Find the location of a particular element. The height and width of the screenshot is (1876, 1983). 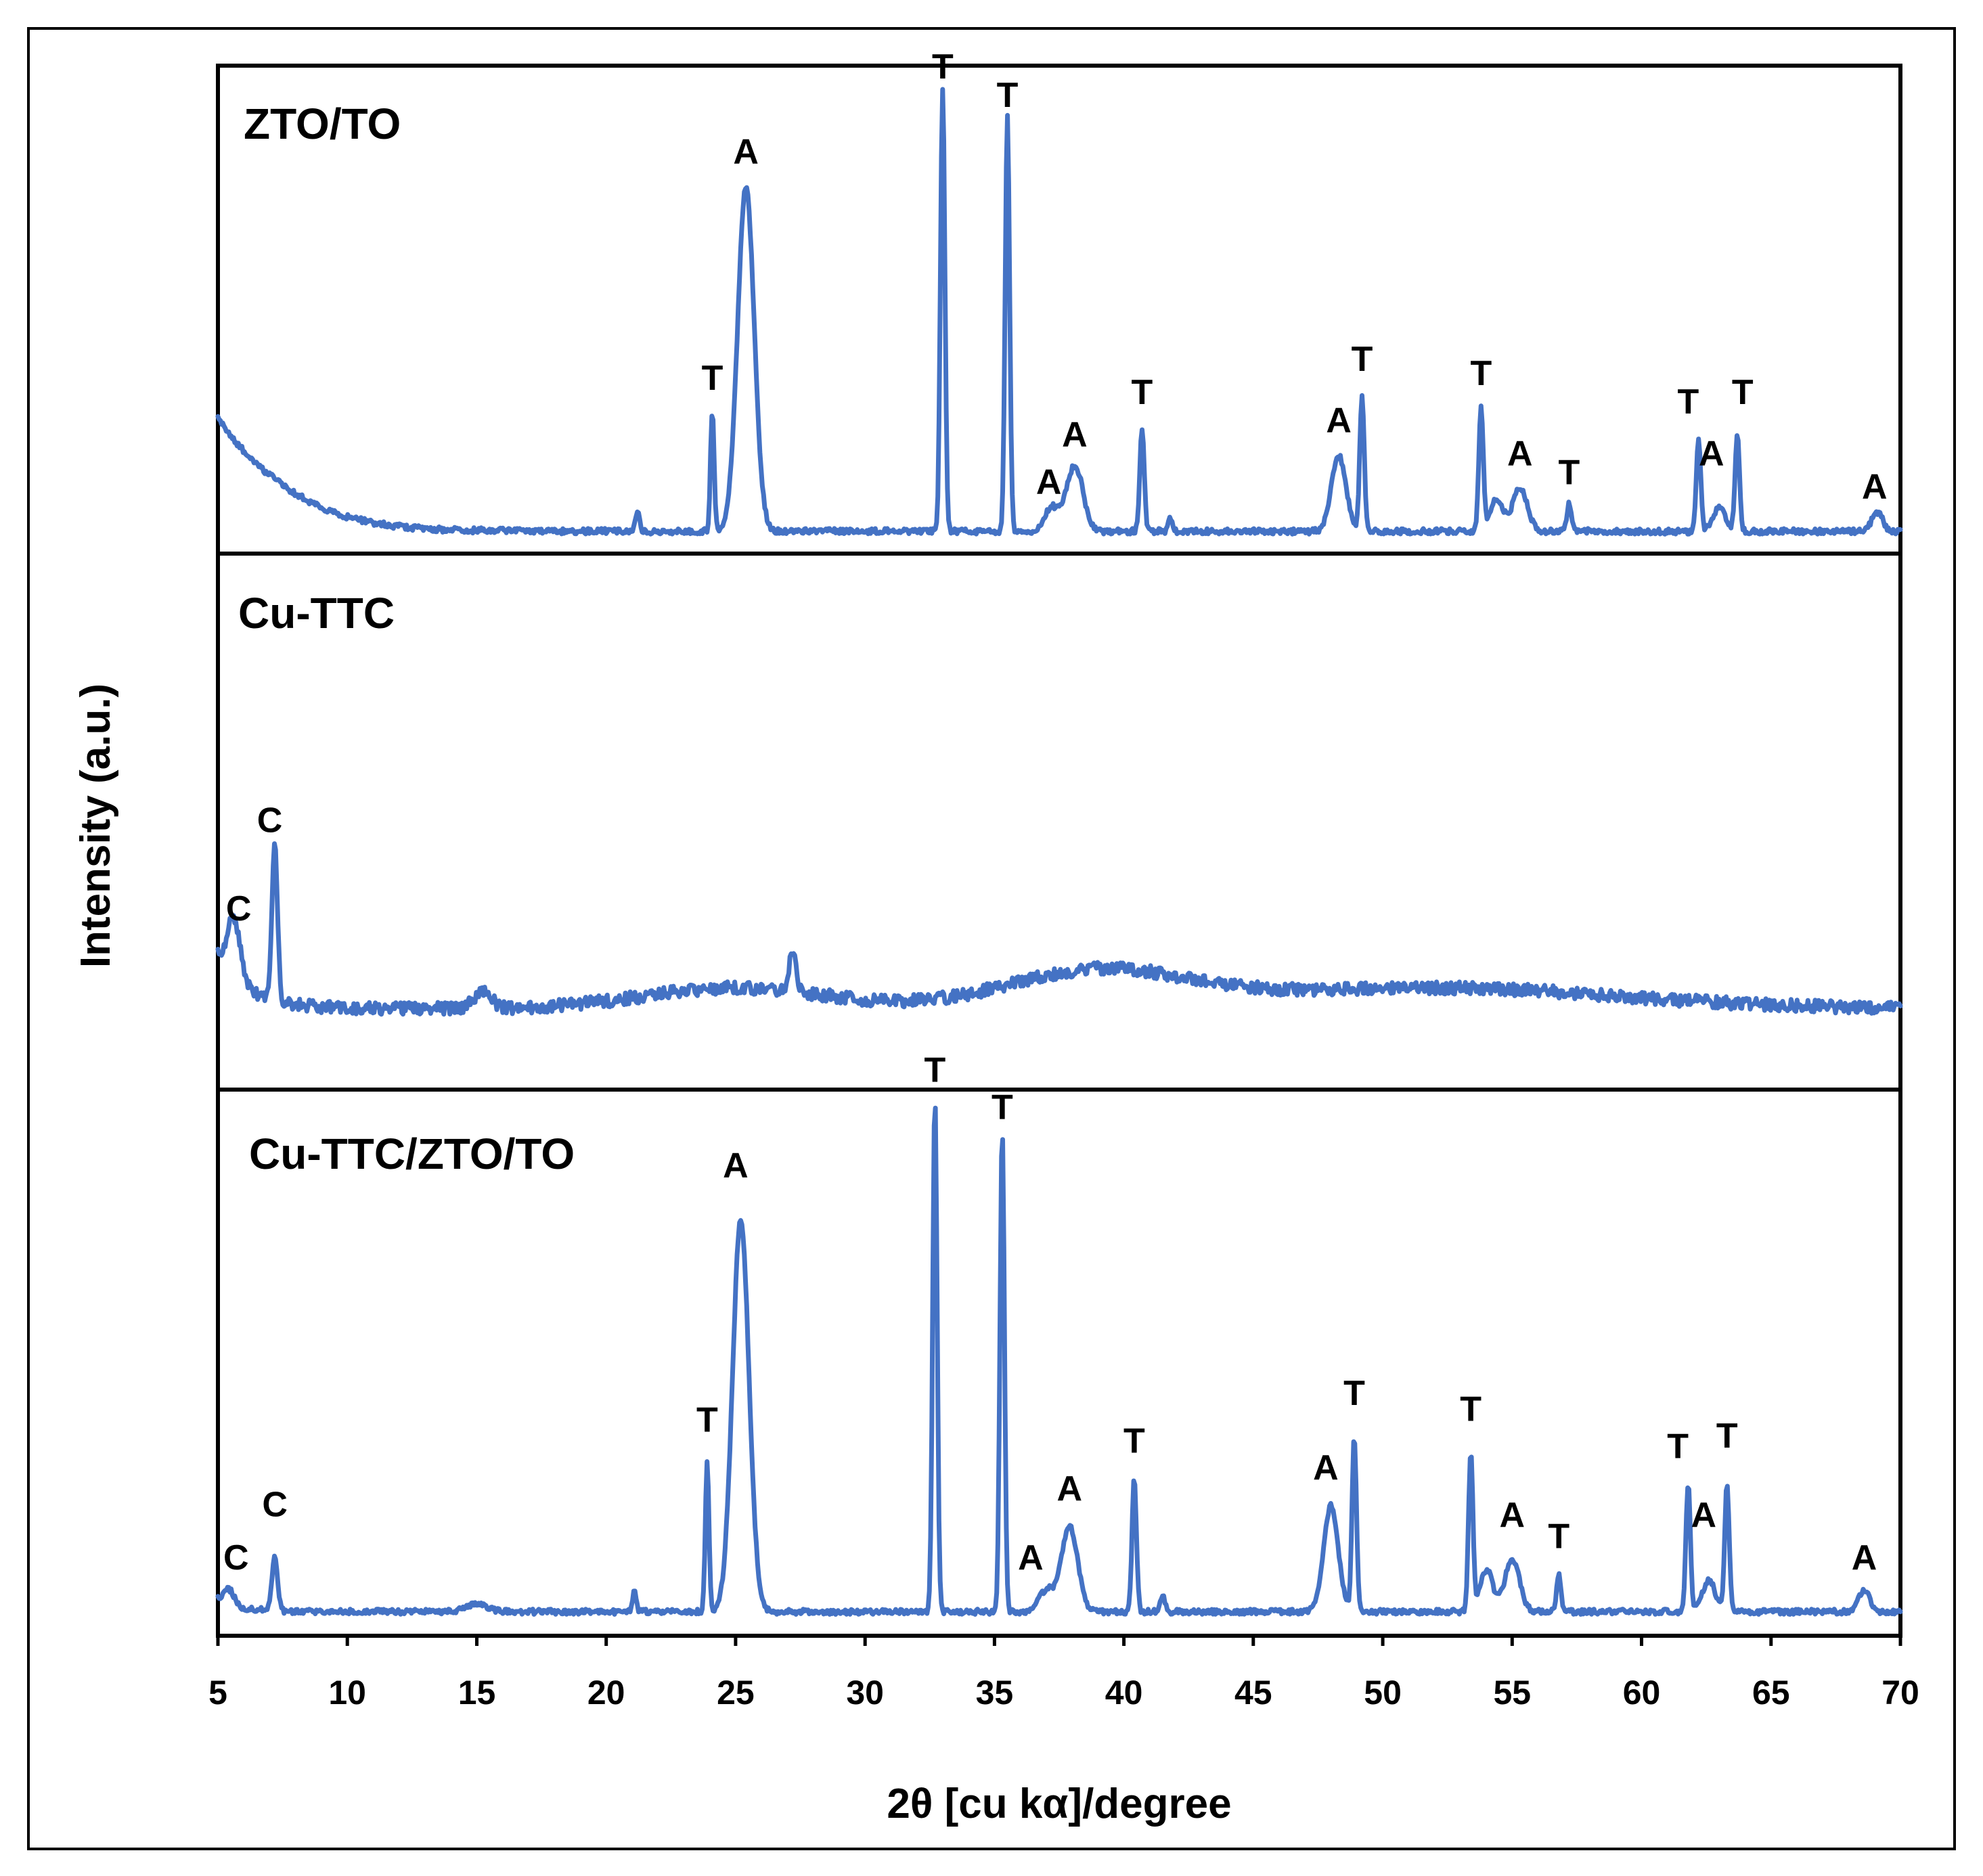

peak-marker-t-cu-ttc-zto-to-14: T is located at coordinates (1678, 1447).